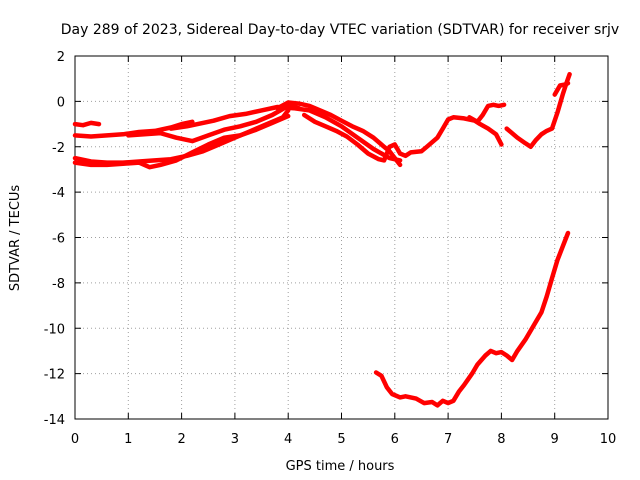 The width and height of the screenshot is (640, 480). Describe the element at coordinates (58, 284) in the screenshot. I see `y-tick-label: -8` at that location.